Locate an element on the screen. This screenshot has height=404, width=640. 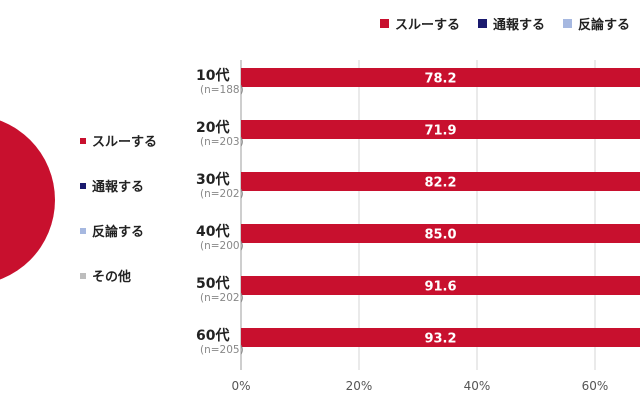
legend-left: スルーする 通報する 反論する その他 is located at coordinates (118, 208).